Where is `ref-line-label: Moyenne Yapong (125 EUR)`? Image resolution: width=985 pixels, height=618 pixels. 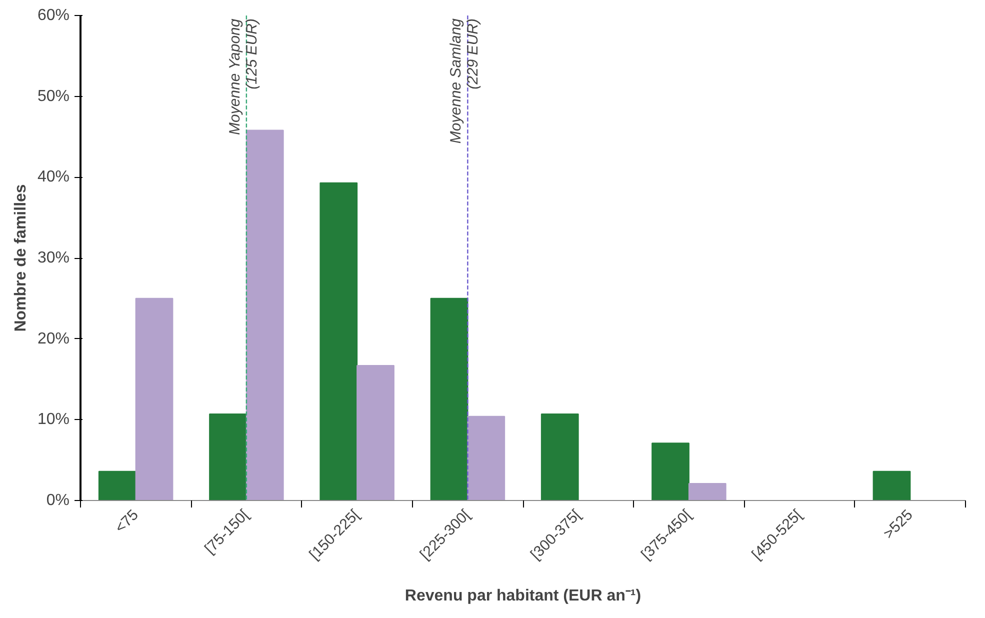 ref-line-label: Moyenne Yapong (125 EUR) is located at coordinates (243, 76).